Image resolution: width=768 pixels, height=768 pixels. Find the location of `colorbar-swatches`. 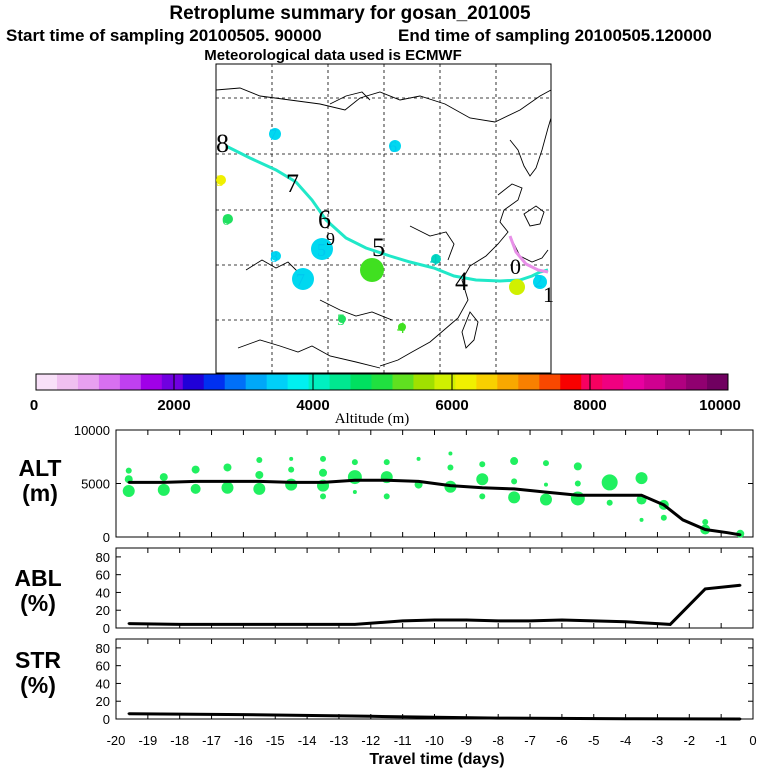

colorbar-swatches is located at coordinates (382, 382).